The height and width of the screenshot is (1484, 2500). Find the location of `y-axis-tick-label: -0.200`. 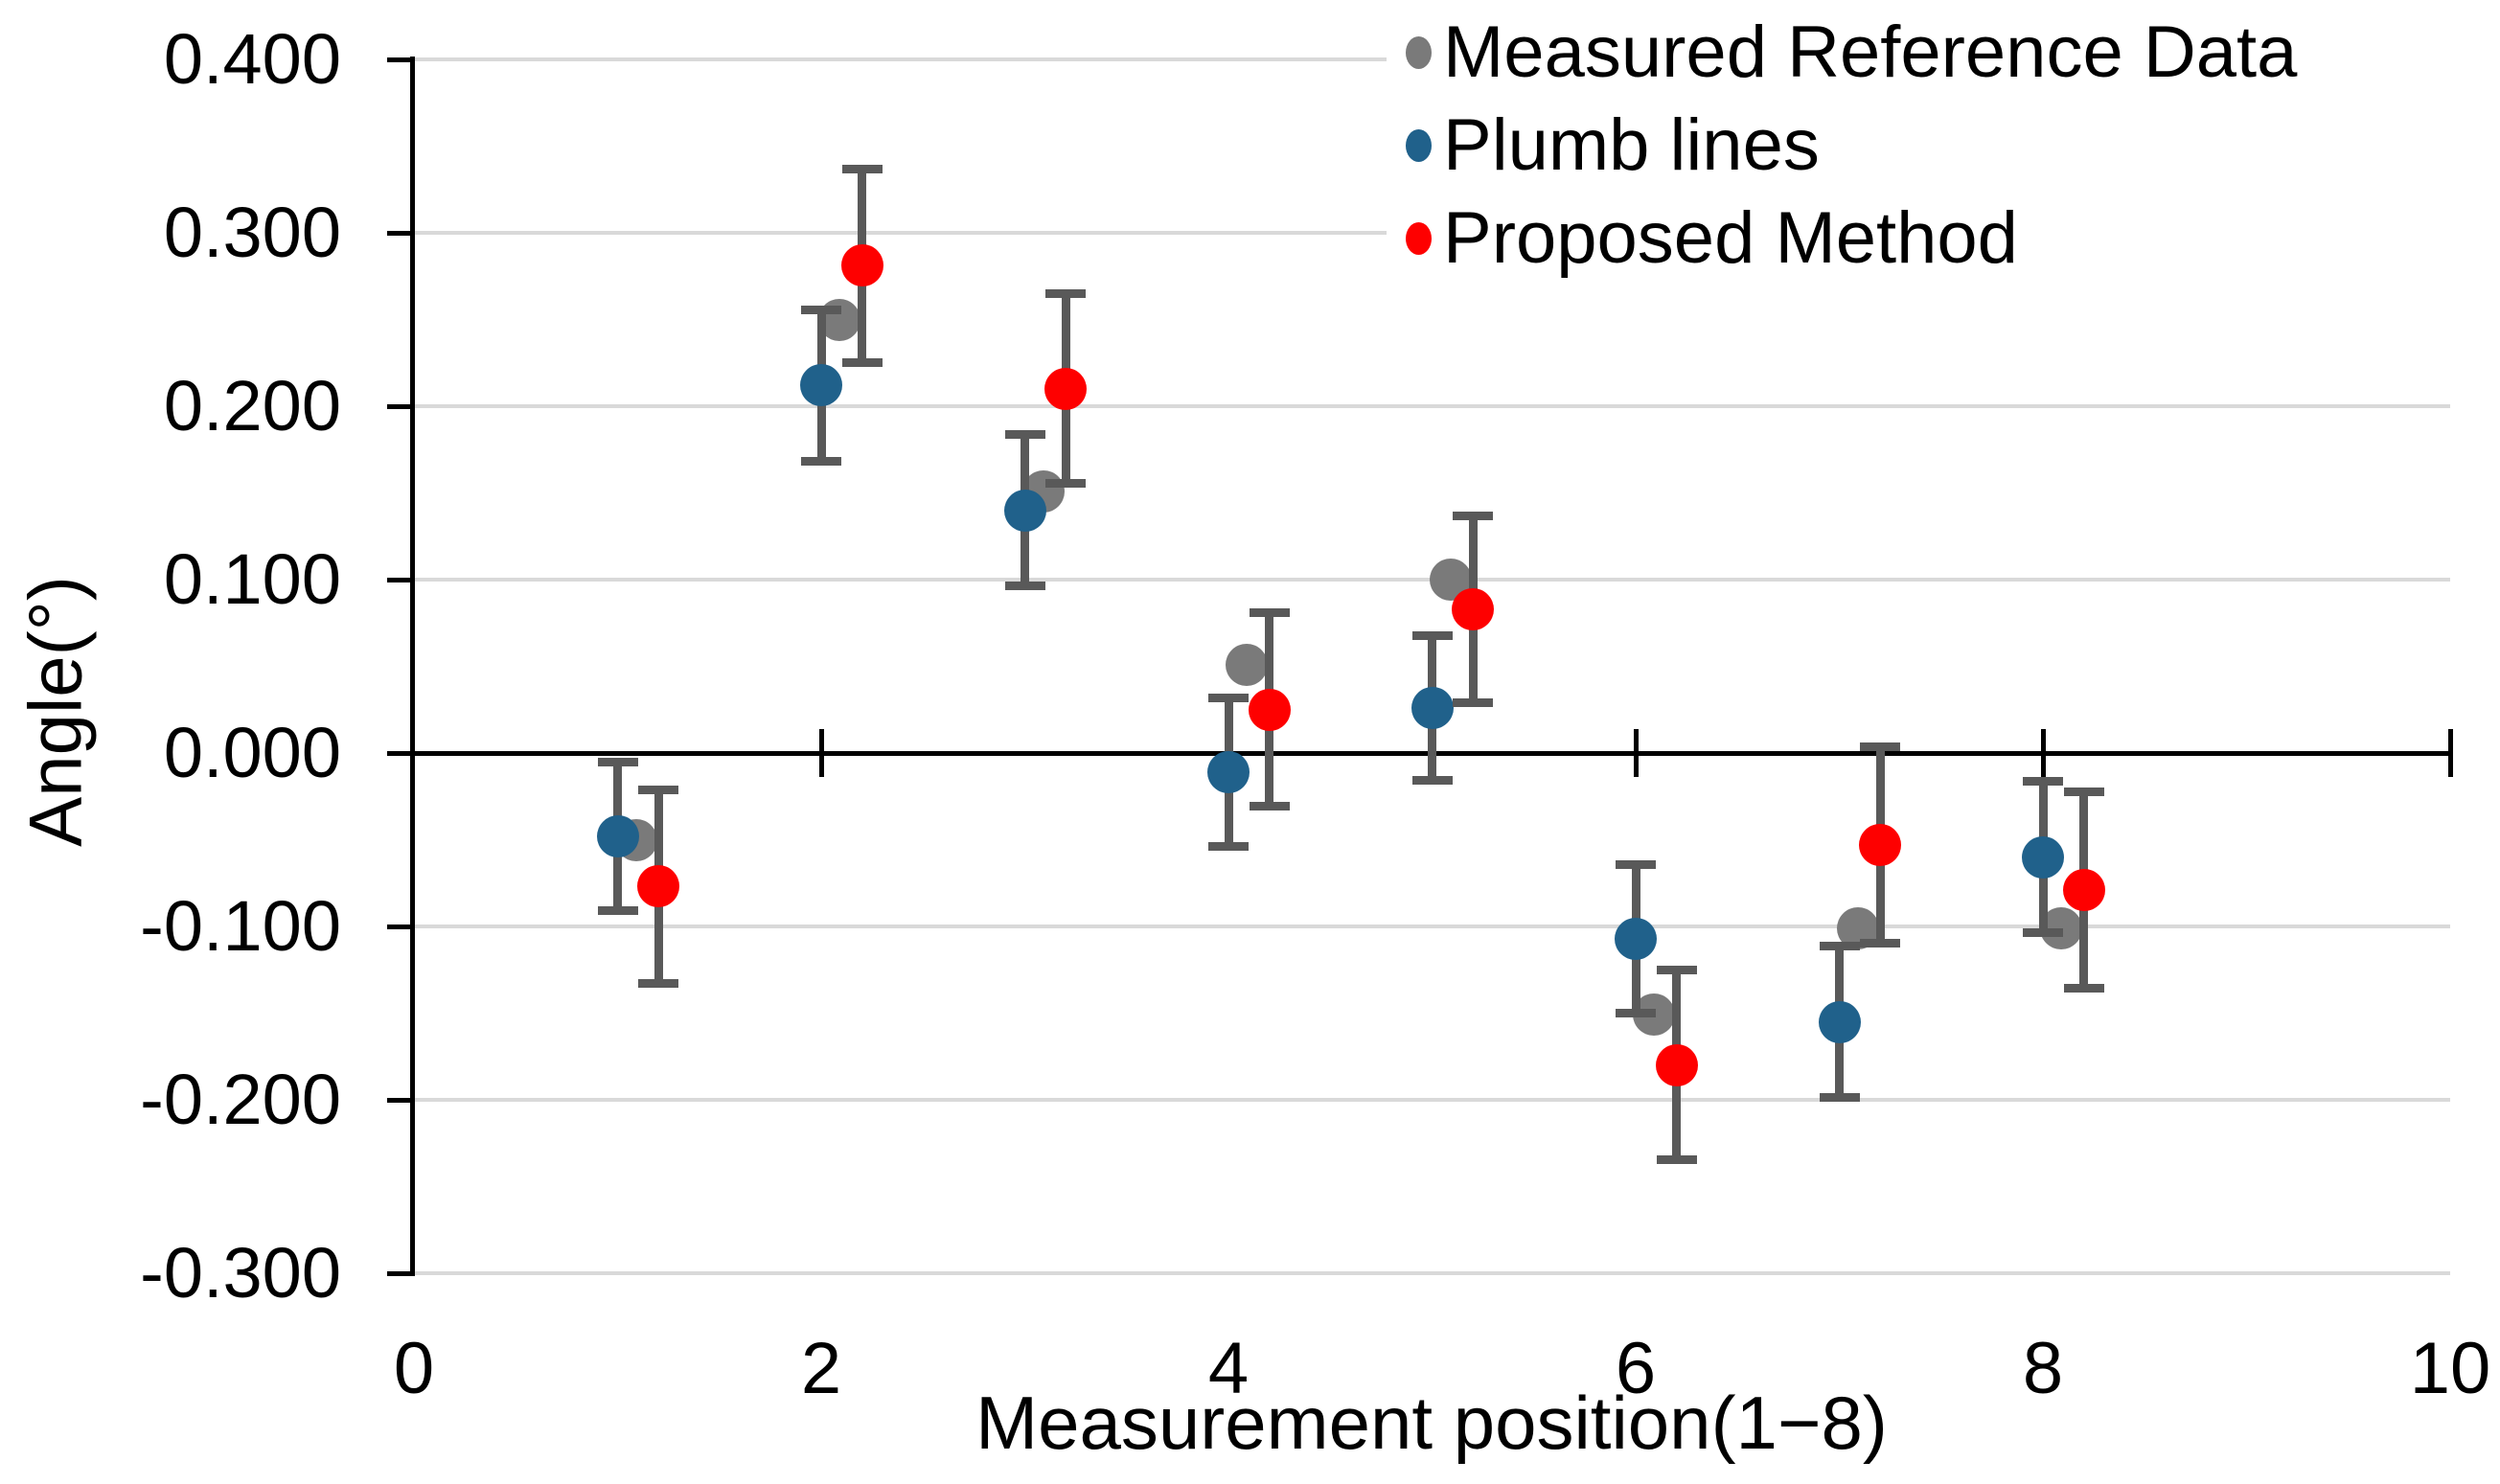

y-axis-tick-label: -0.200 is located at coordinates (241, 1099).